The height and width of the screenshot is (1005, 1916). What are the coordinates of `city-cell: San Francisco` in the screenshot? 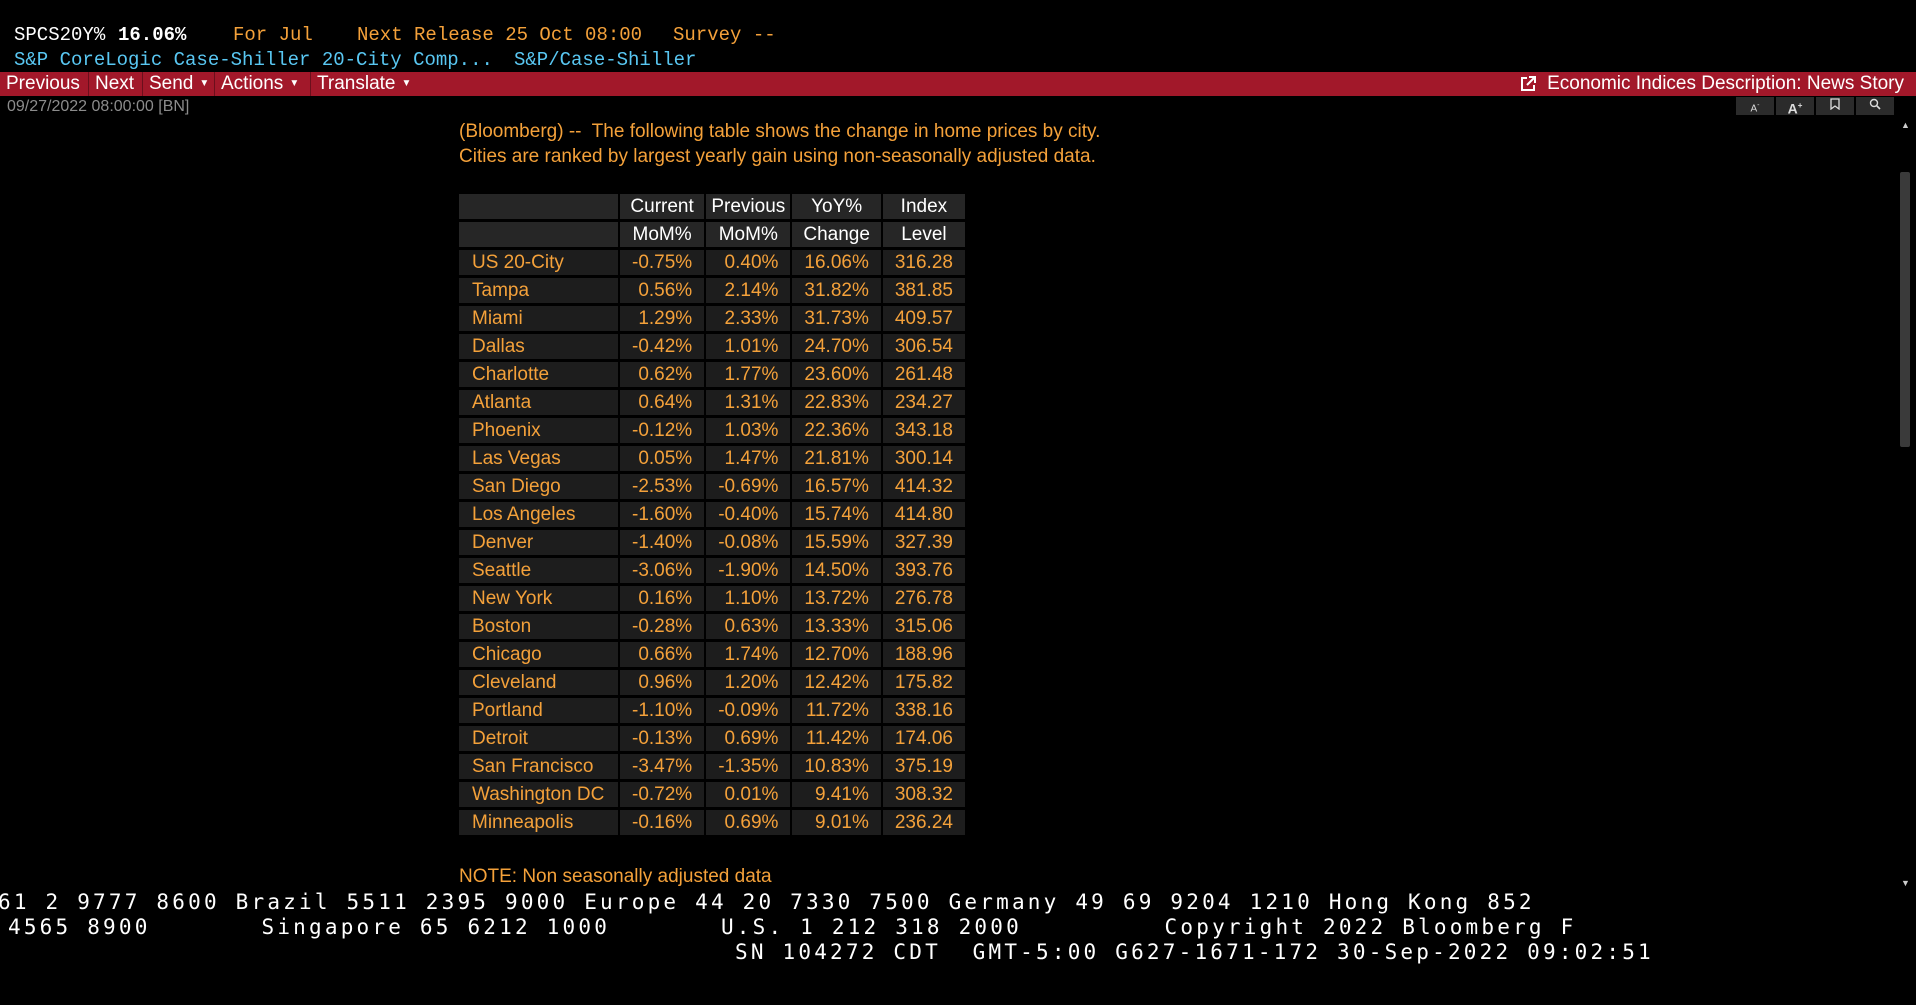 It's located at (538, 766).